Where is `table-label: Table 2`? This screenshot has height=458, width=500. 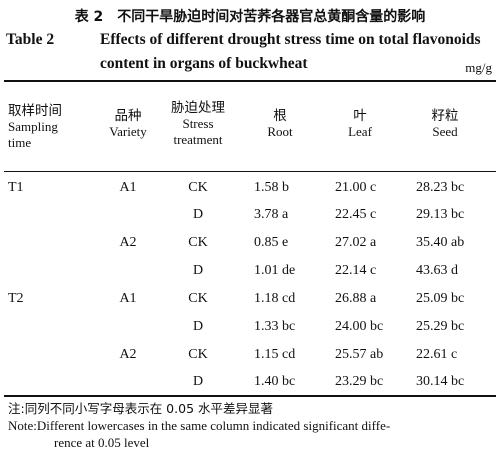 table-label: Table 2 is located at coordinates (30, 39).